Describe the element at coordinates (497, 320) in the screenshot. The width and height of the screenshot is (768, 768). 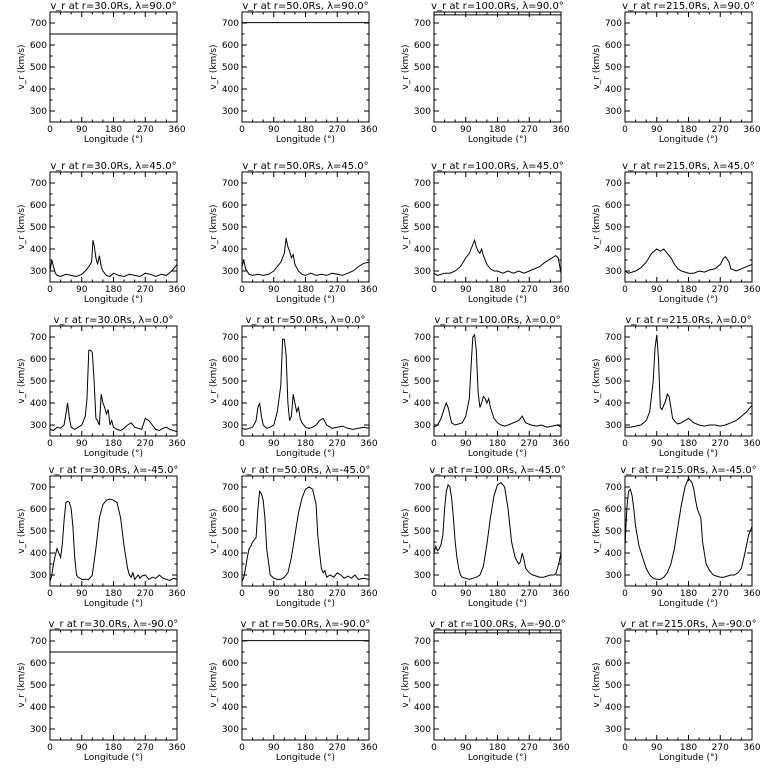
I see `panel-title: v_r at r=100.0Rs, λ=0.0°` at that location.